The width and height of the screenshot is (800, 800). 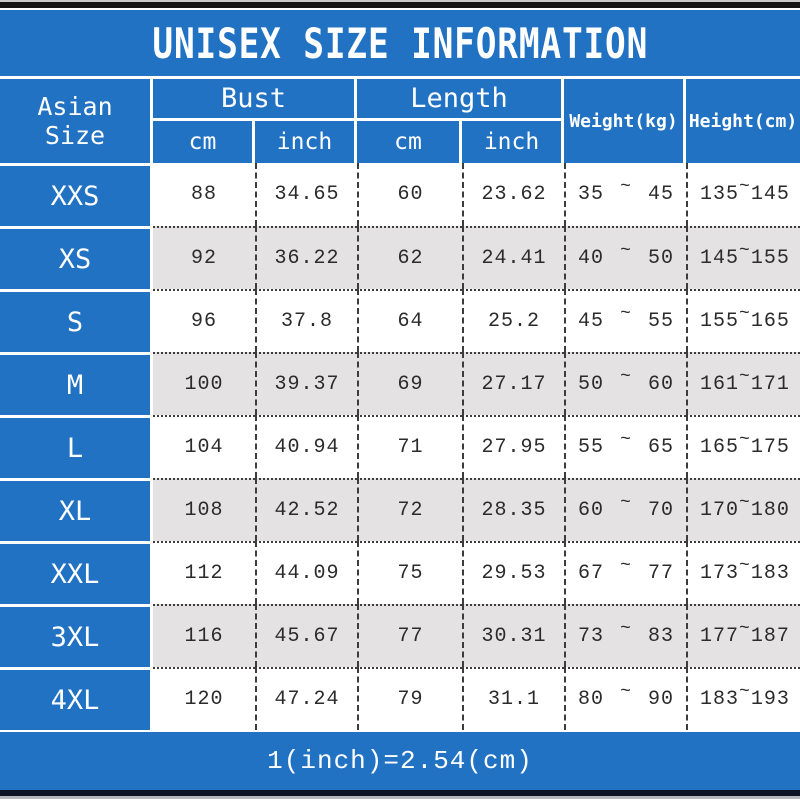 What do you see at coordinates (409, 635) in the screenshot?
I see `length-cm-cell: 77` at bounding box center [409, 635].